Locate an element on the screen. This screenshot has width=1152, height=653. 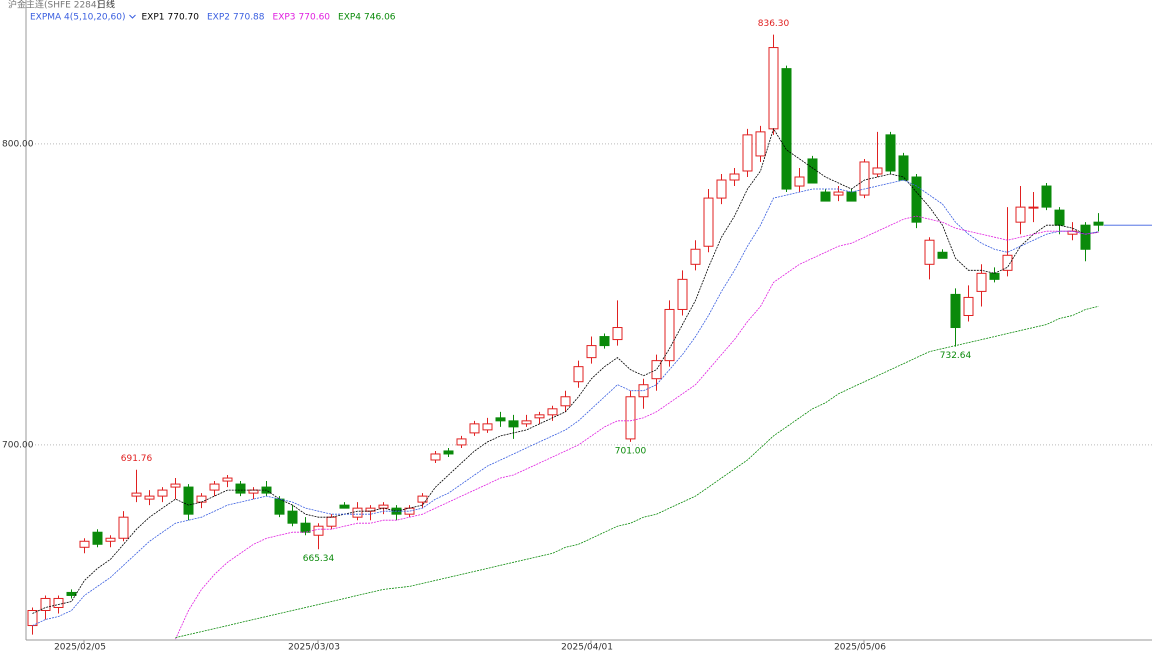
low-label: 665.34 is located at coordinates (319, 559).